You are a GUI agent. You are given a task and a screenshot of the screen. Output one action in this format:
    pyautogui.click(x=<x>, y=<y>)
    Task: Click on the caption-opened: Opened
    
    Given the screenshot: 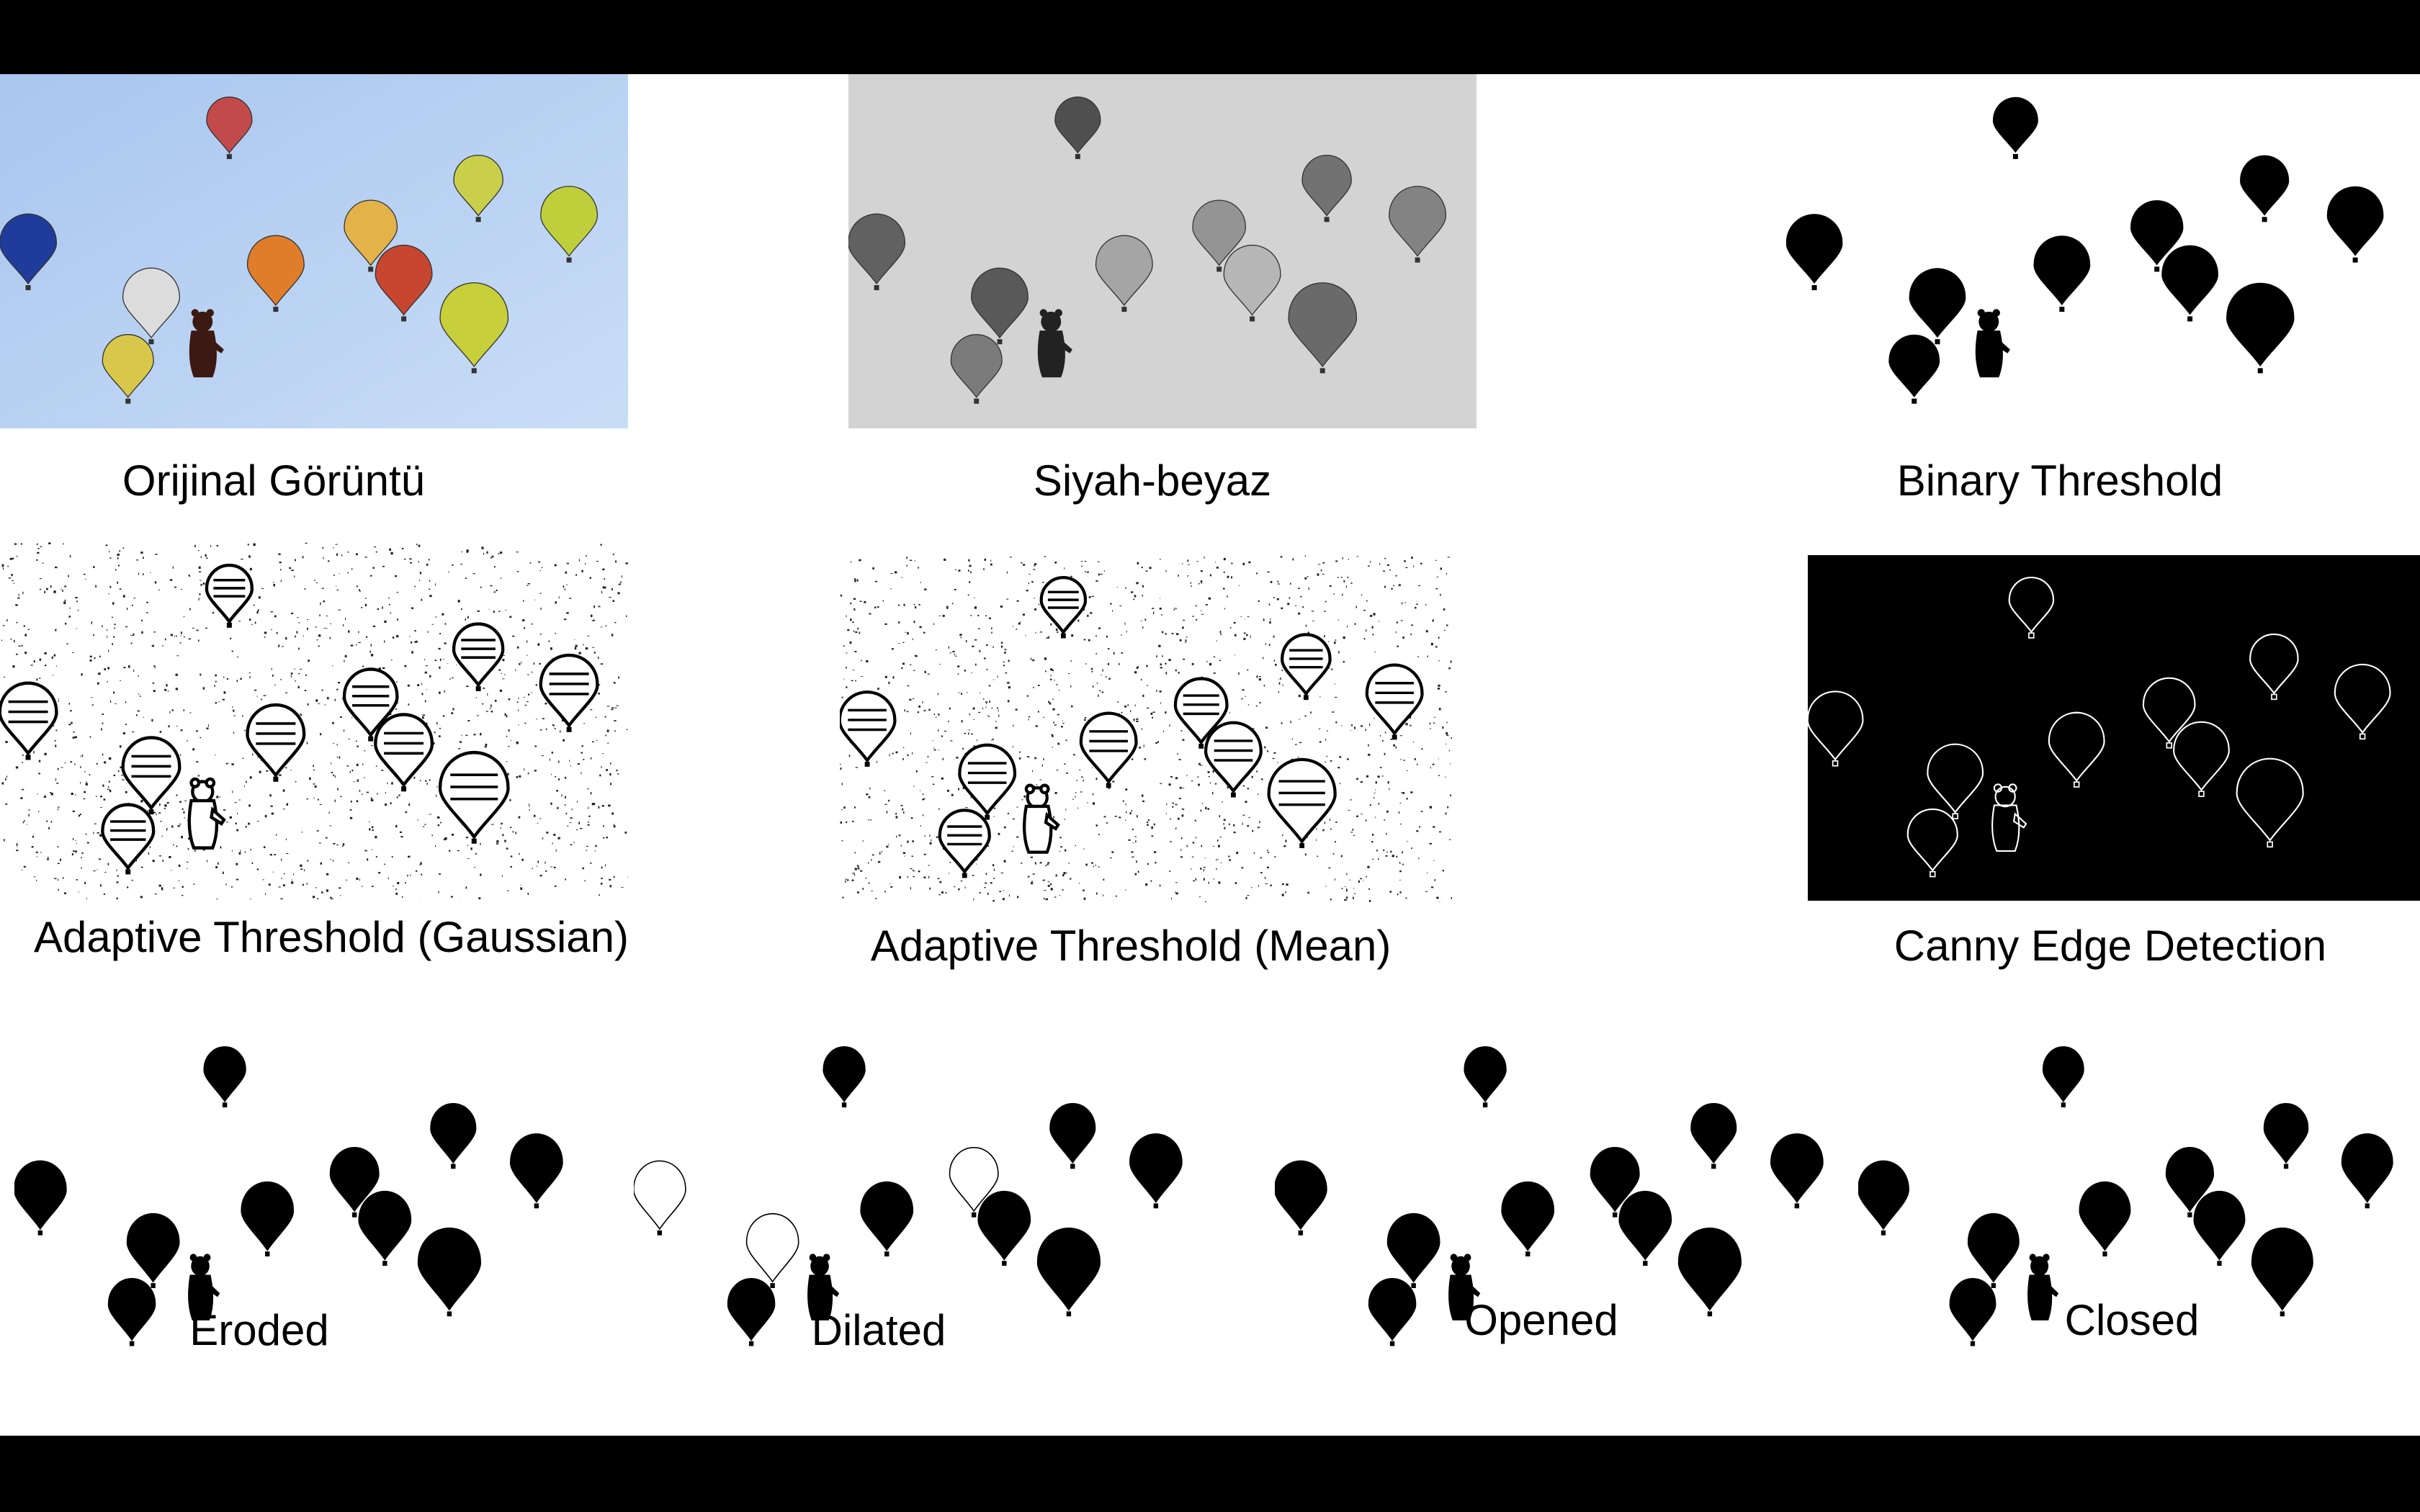 What is the action you would take?
    pyautogui.click(x=1541, y=1320)
    